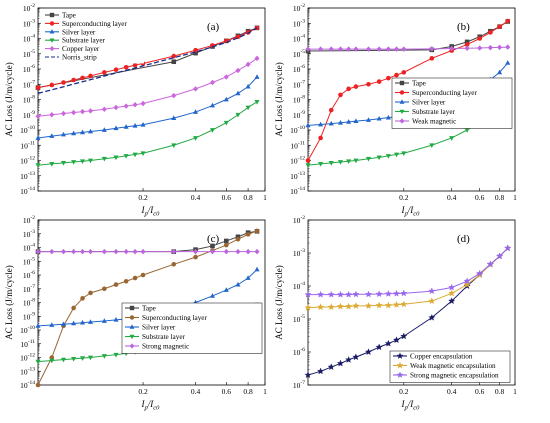 The image size is (550, 423). Describe the element at coordinates (463, 239) in the screenshot. I see `panel-label: (d)` at that location.